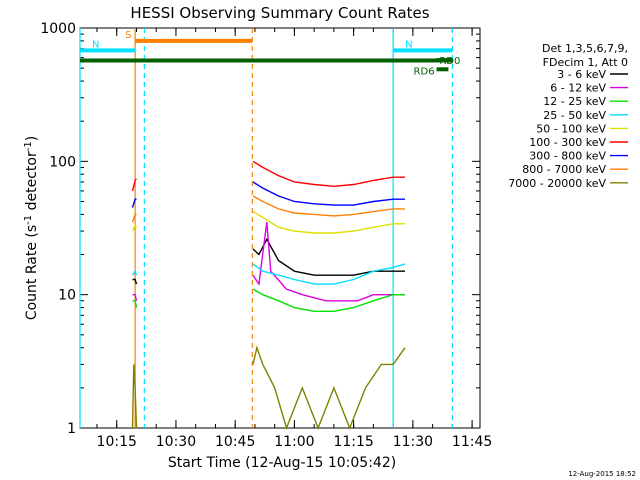 The width and height of the screenshot is (640, 480). I want to click on y-tick-label: 1, so click(71, 429).